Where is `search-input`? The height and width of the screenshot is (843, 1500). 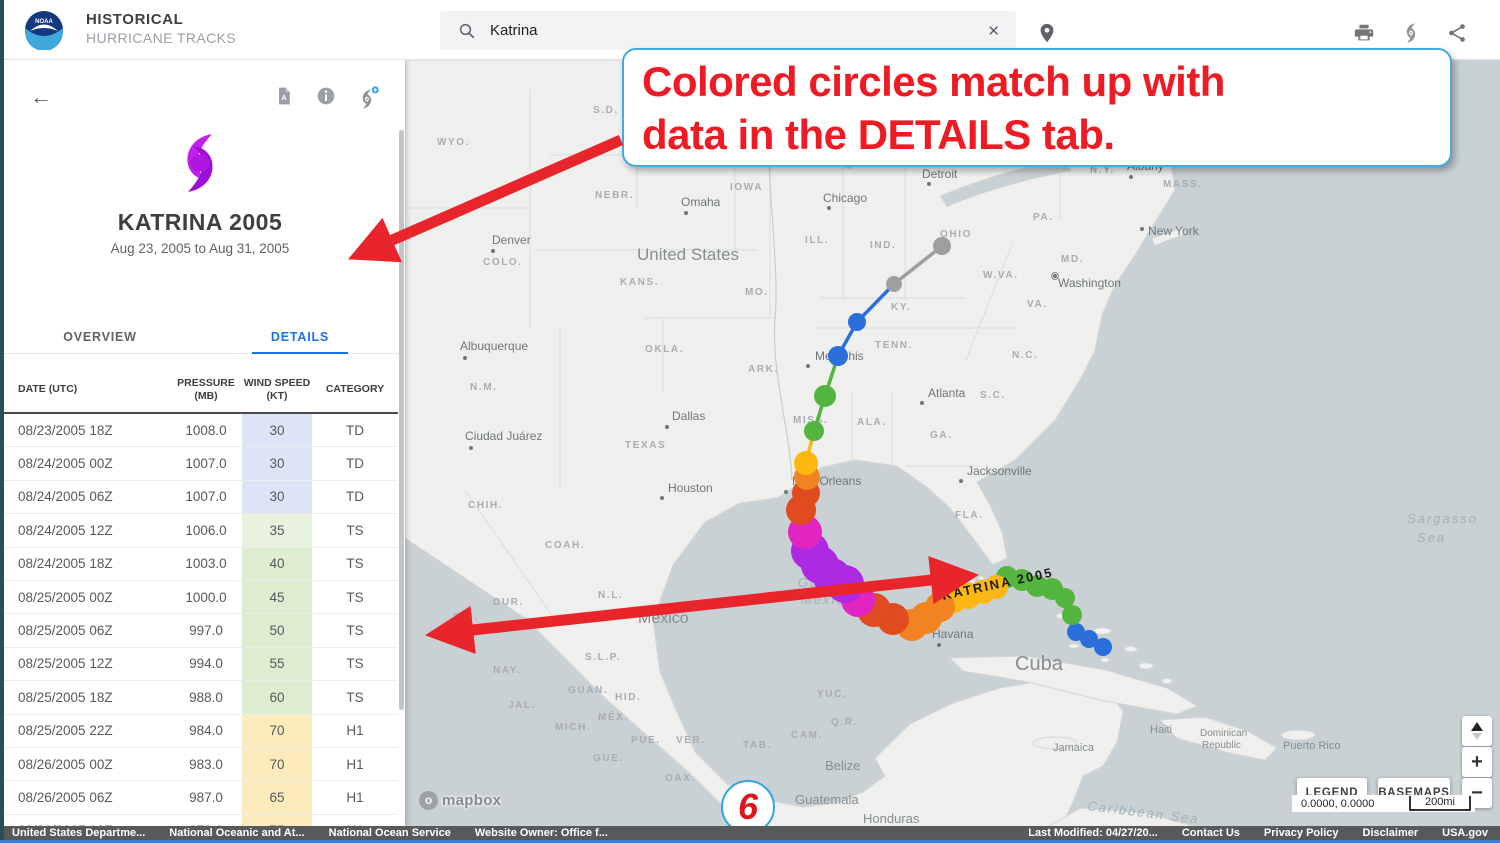 search-input is located at coordinates (739, 30).